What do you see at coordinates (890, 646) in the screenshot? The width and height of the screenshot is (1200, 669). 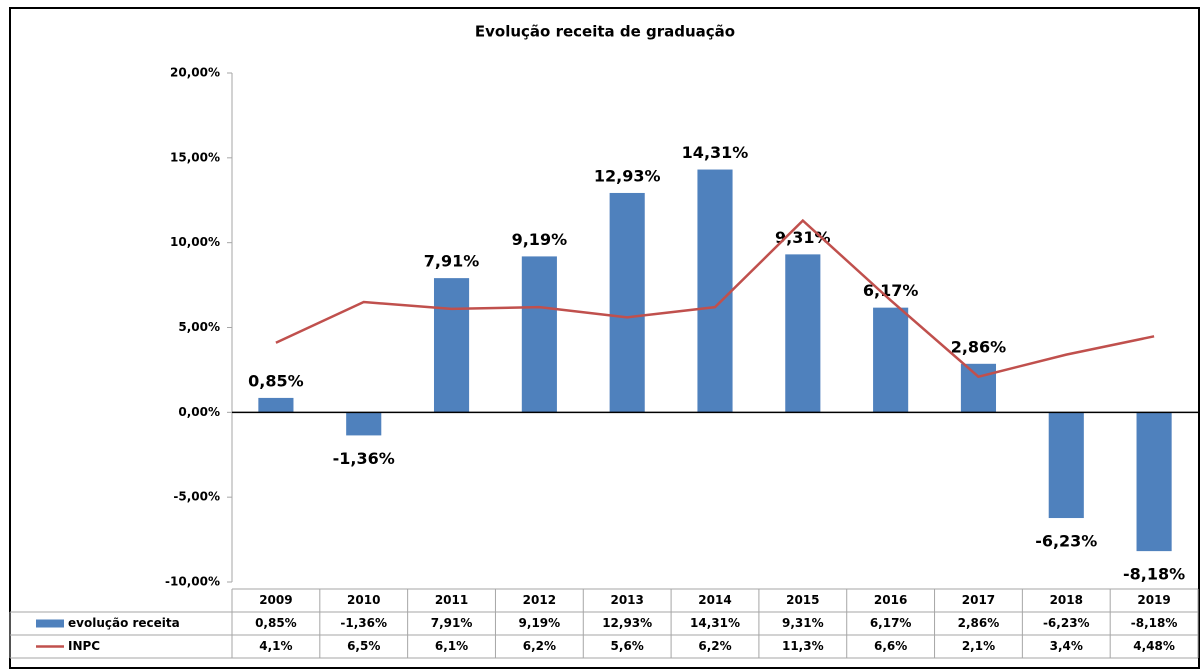 I see `table-cell: 6,6%` at bounding box center [890, 646].